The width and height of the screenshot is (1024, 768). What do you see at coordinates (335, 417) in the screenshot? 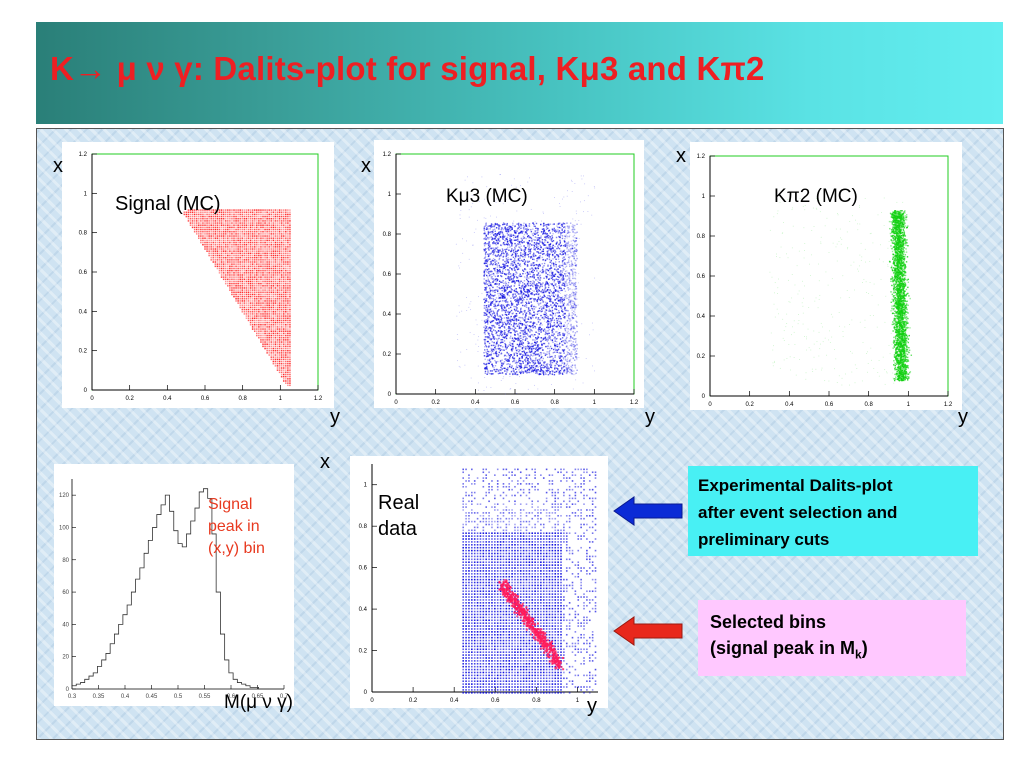
I see `signal-y-axis-letter: y` at bounding box center [335, 417].